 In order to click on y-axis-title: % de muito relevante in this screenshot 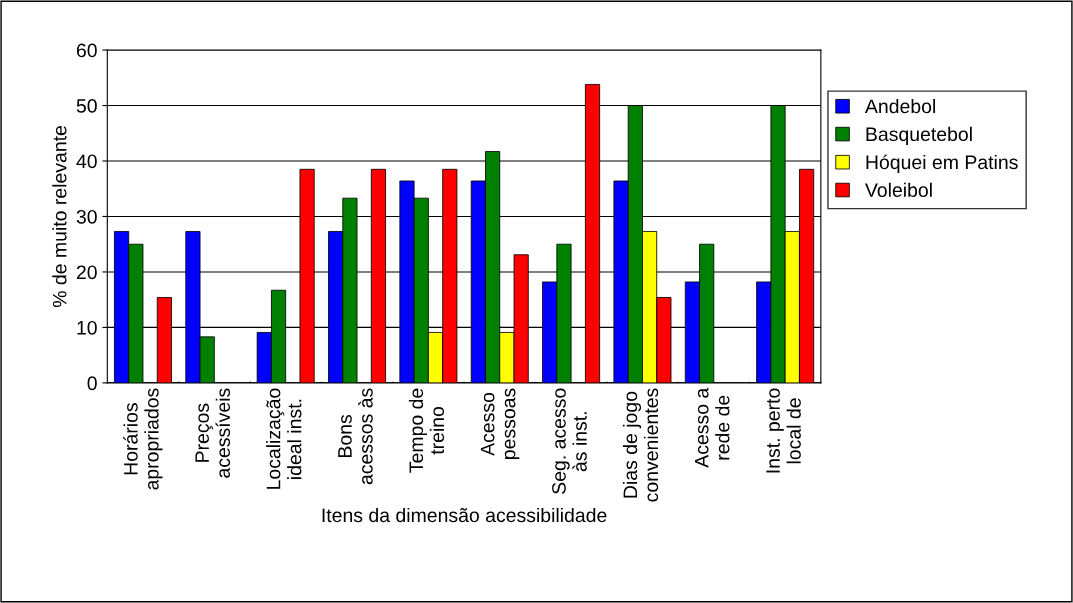, I will do `click(59, 217)`.